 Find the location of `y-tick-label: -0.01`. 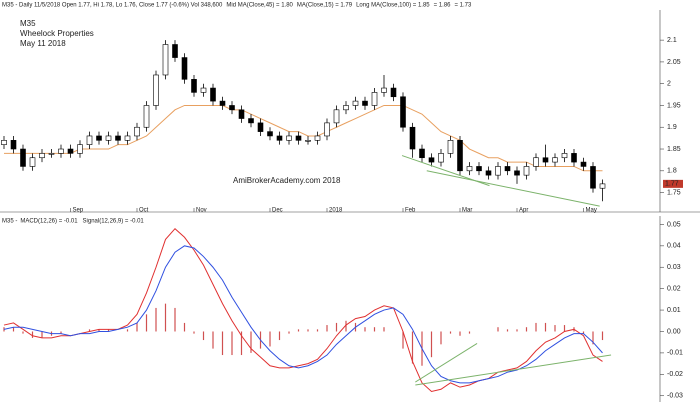

y-tick-label: -0.01 is located at coordinates (675, 353).